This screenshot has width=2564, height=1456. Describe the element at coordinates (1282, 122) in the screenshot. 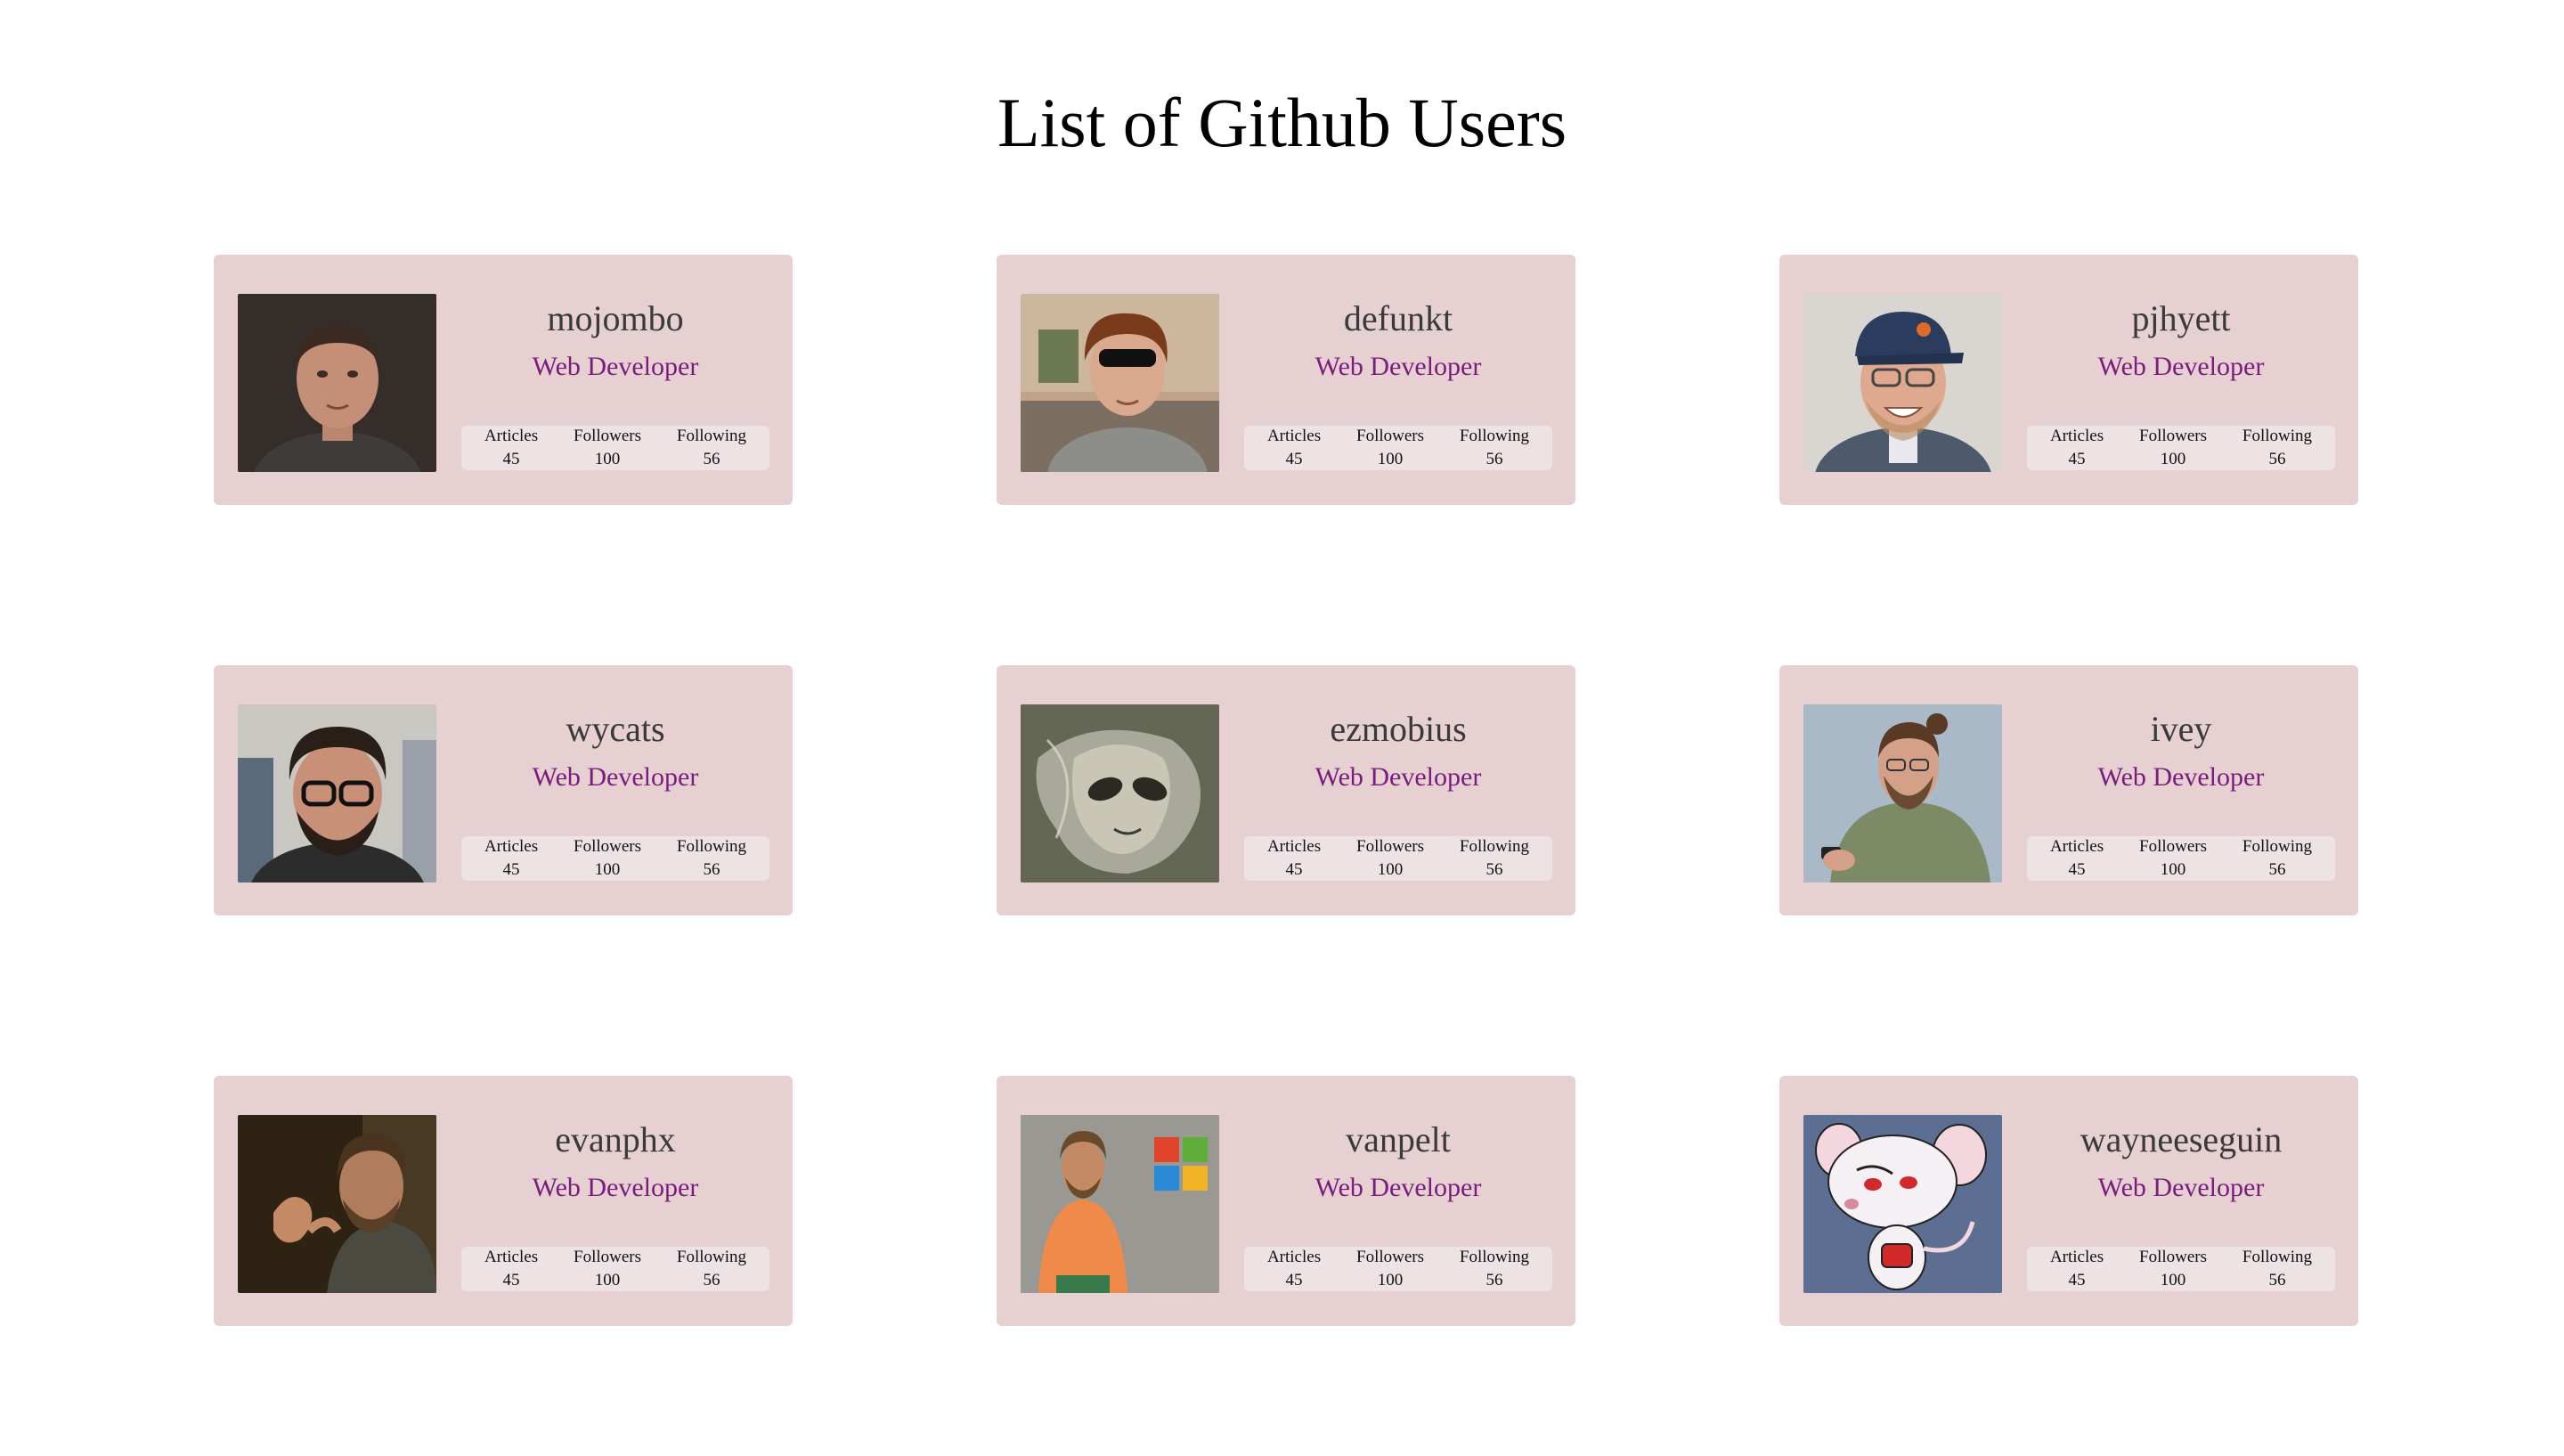

I see `page-title: List of Github Users` at that location.